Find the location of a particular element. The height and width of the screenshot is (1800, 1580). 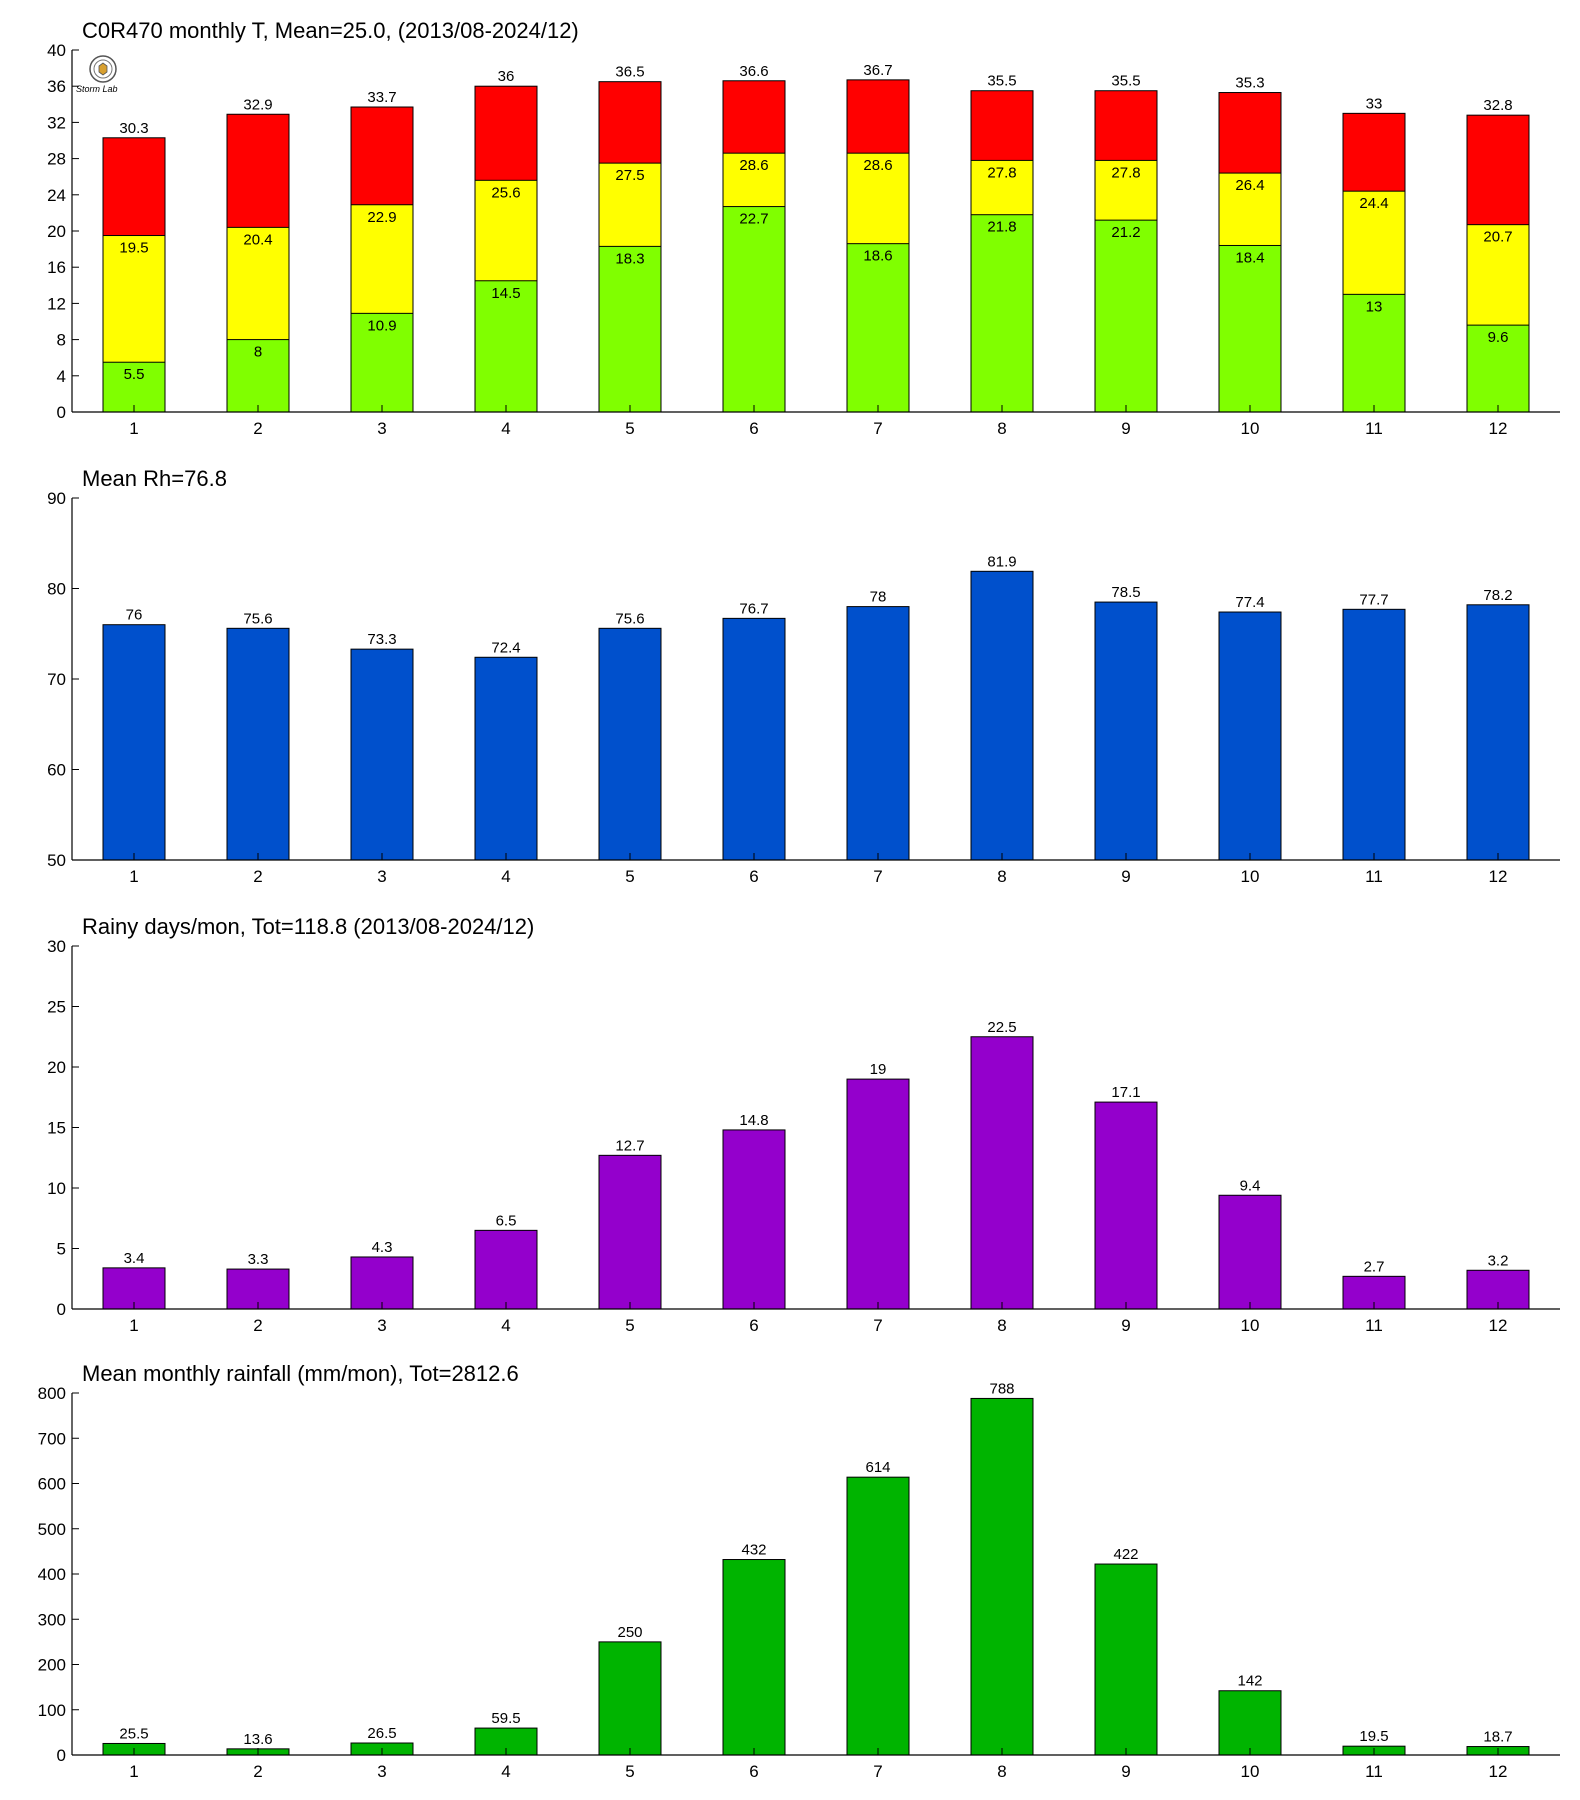

y-tick-label: 100 is located at coordinates (52, 1710).